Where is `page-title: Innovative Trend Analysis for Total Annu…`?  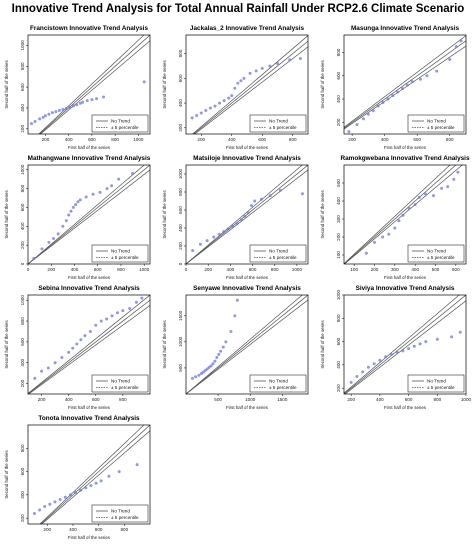 page-title: Innovative Trend Analysis for Total Annu… is located at coordinates (238, 9).